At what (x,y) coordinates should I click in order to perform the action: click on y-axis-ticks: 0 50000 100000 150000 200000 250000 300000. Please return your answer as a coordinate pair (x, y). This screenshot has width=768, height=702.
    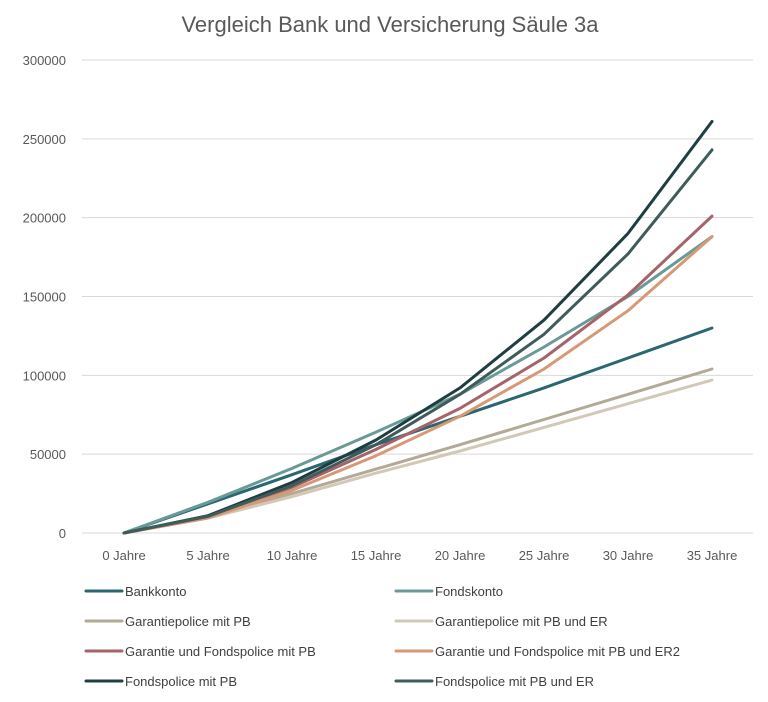
    Looking at the image, I should click on (44, 297).